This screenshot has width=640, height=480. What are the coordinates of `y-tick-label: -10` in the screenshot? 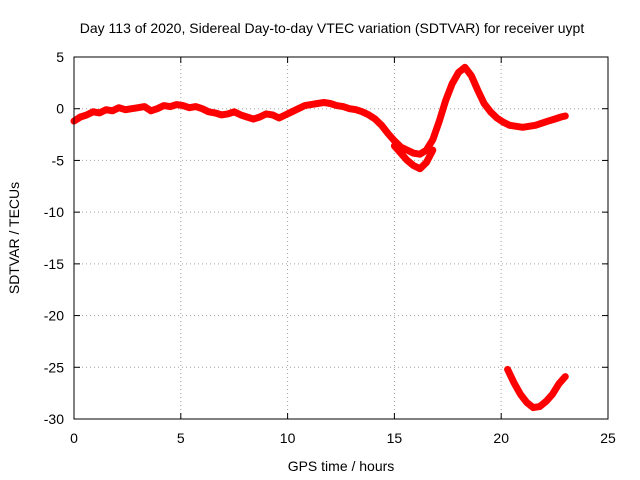 It's located at (54, 212).